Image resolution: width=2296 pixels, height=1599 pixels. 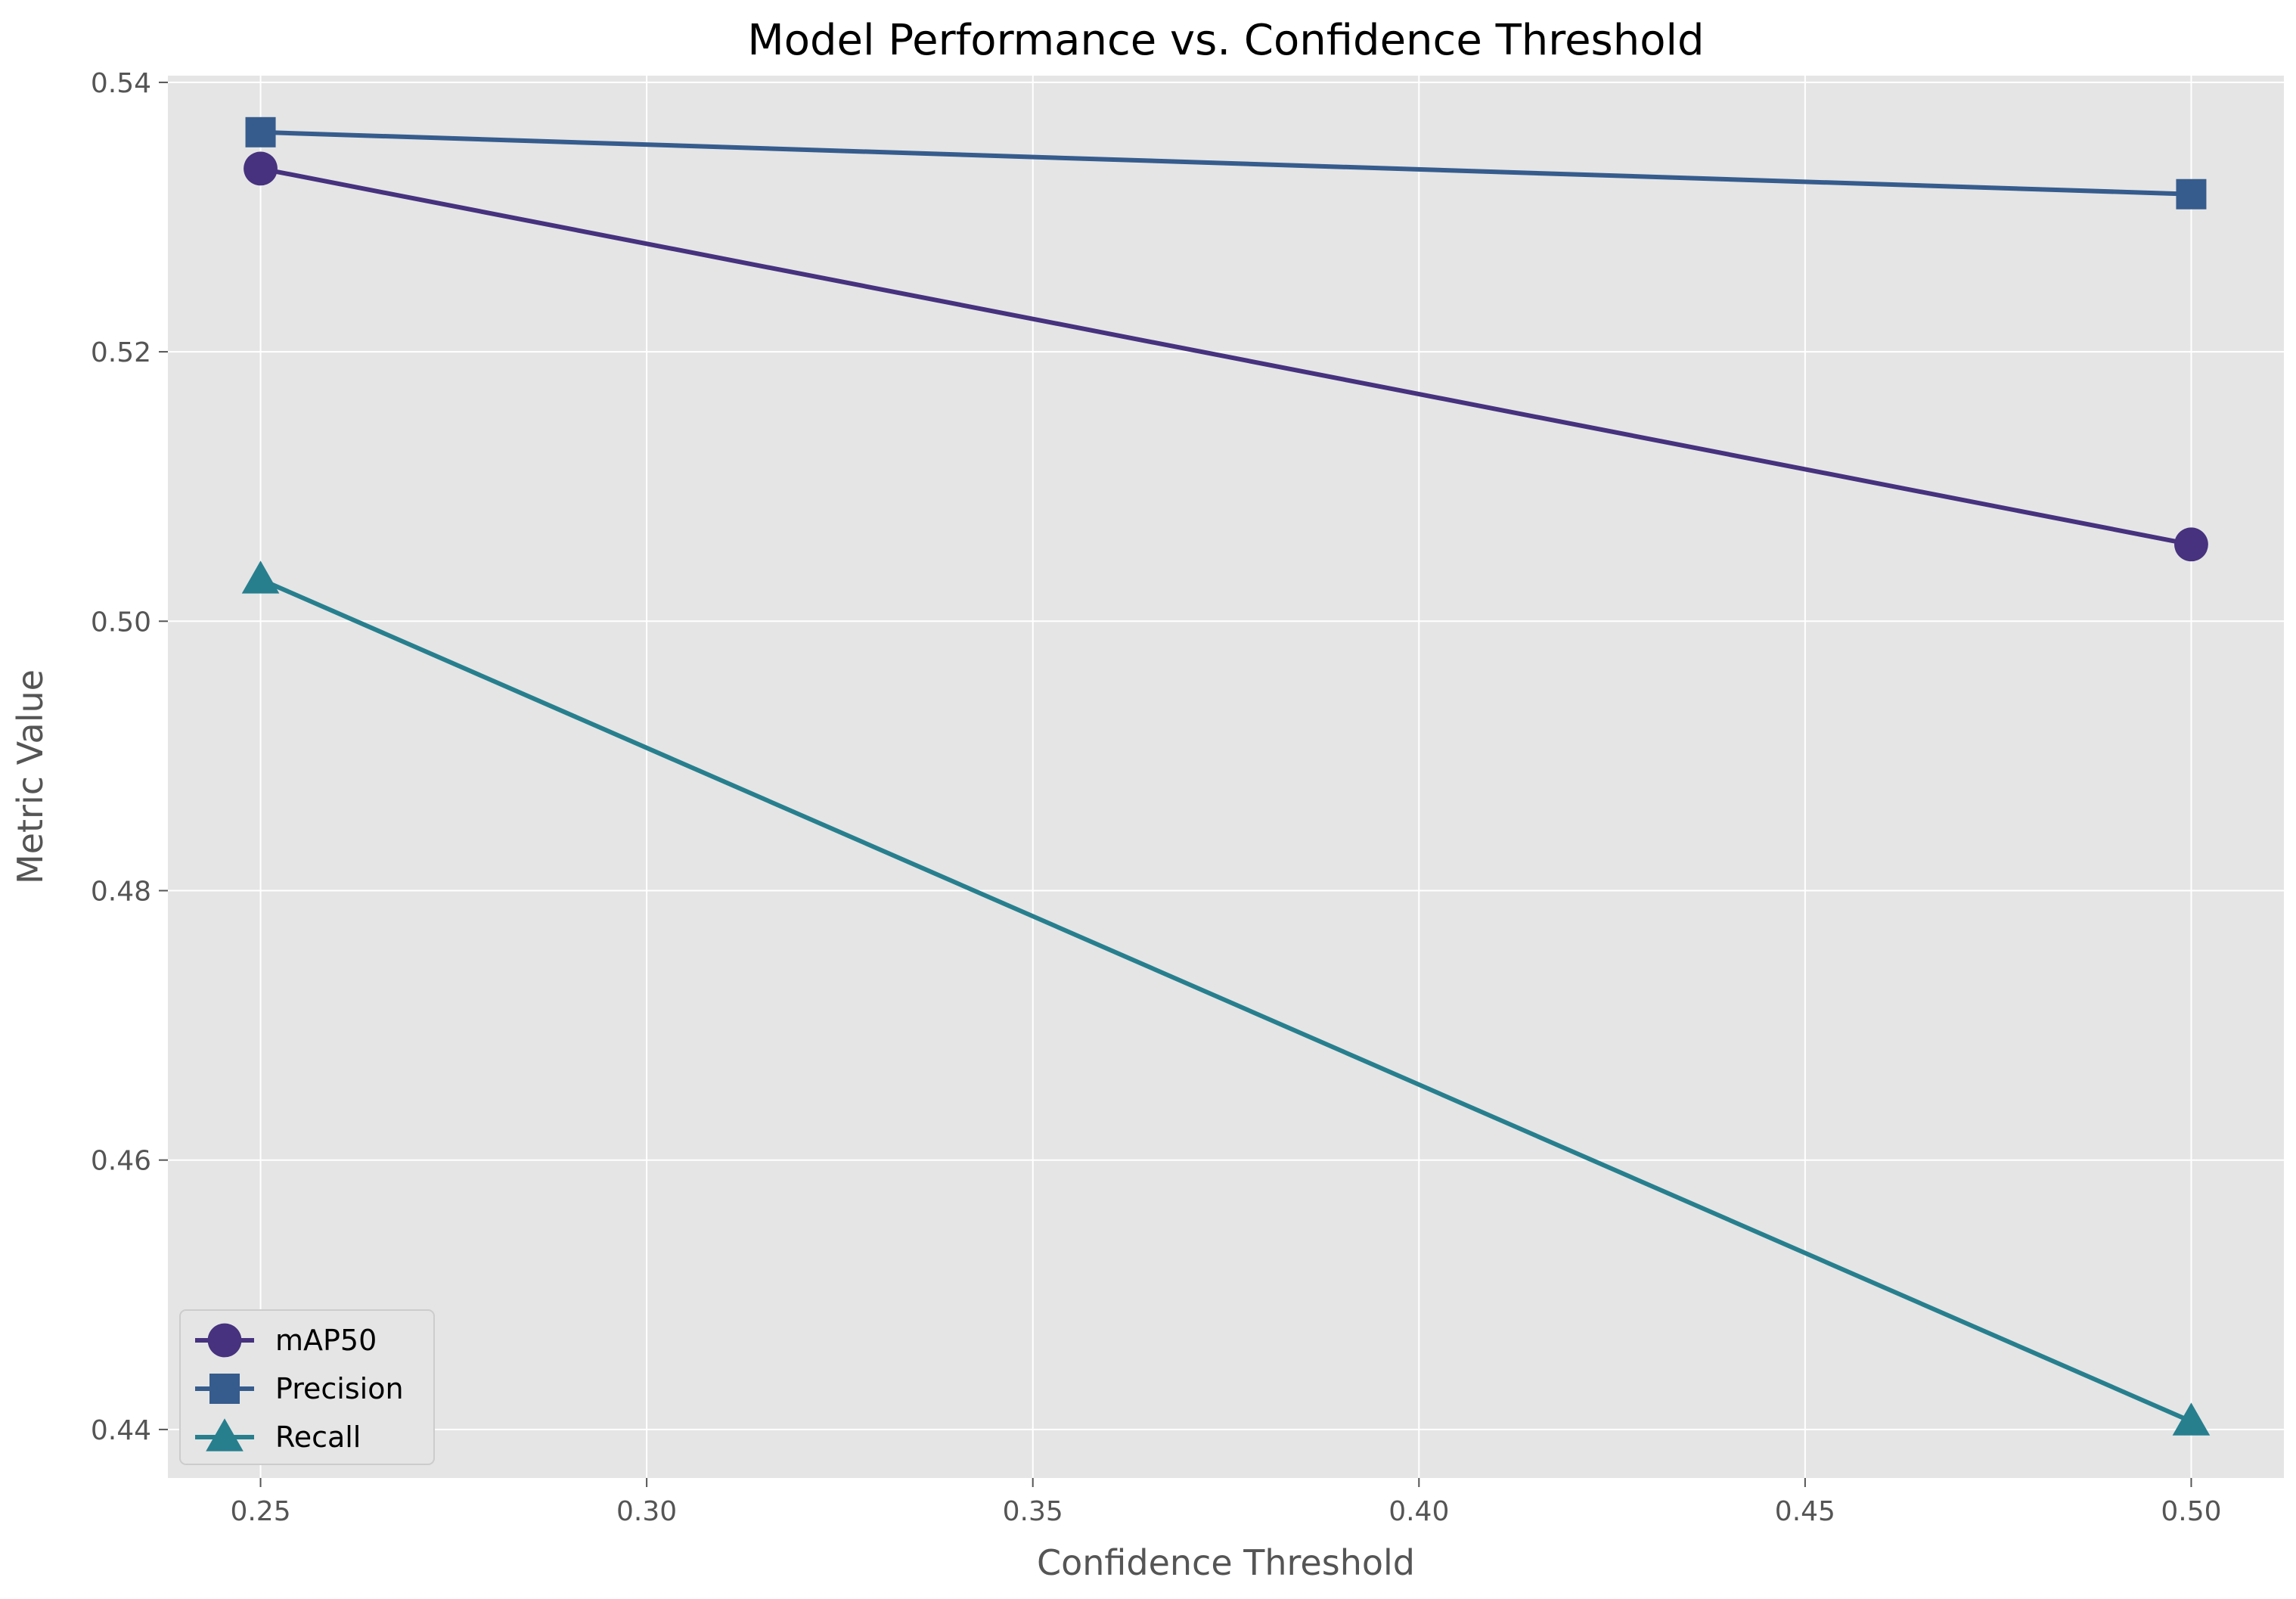 What do you see at coordinates (1418, 1511) in the screenshot?
I see `x-tick-label: 0.40` at bounding box center [1418, 1511].